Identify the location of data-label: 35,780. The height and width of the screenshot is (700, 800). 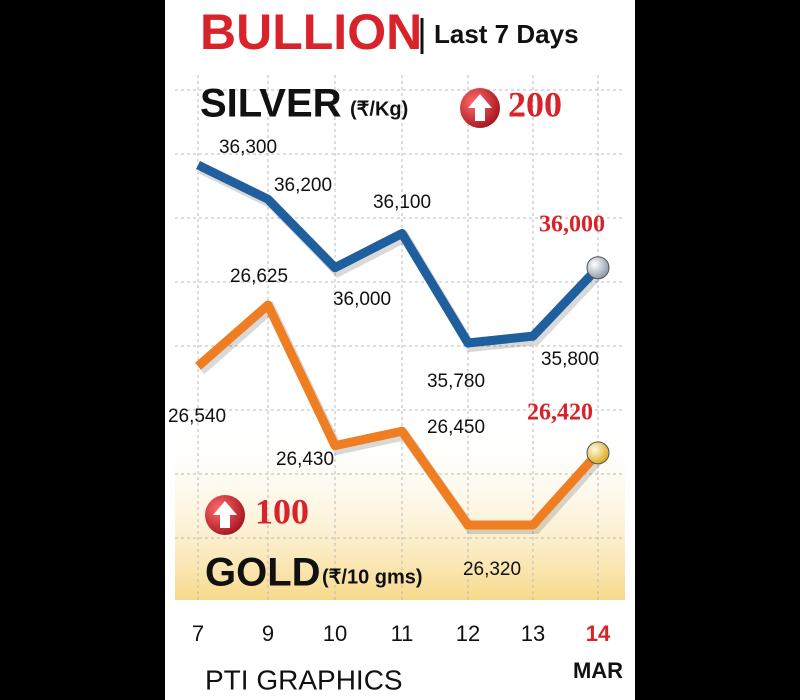
(456, 381).